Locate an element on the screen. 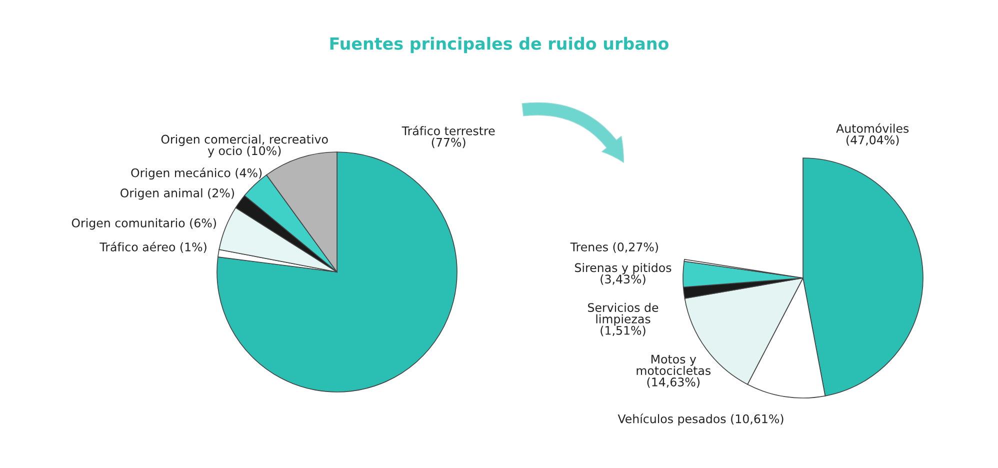  slice-label: Sirenas y pitidos is located at coordinates (623, 268).